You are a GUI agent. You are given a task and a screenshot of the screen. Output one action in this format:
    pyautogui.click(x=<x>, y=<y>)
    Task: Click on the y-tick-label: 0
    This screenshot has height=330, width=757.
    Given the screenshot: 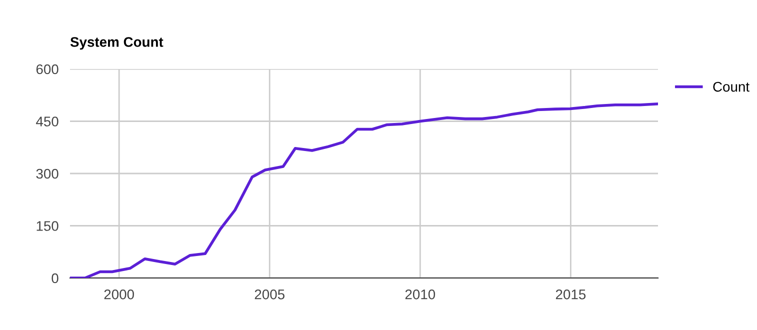 What is the action you would take?
    pyautogui.click(x=55, y=278)
    